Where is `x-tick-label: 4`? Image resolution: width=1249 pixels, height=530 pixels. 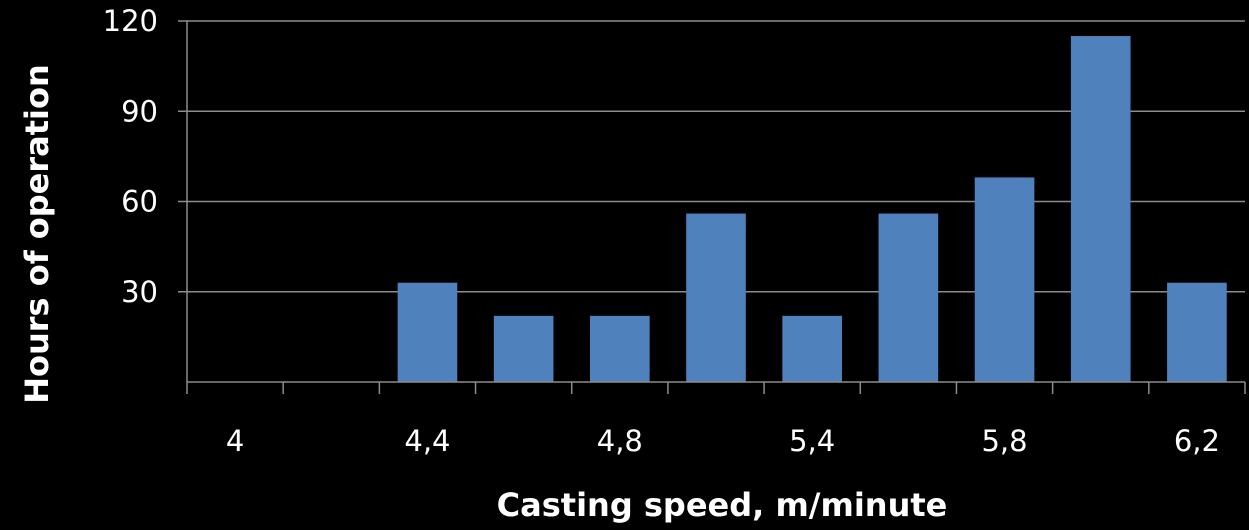
x-tick-label: 4 is located at coordinates (235, 441).